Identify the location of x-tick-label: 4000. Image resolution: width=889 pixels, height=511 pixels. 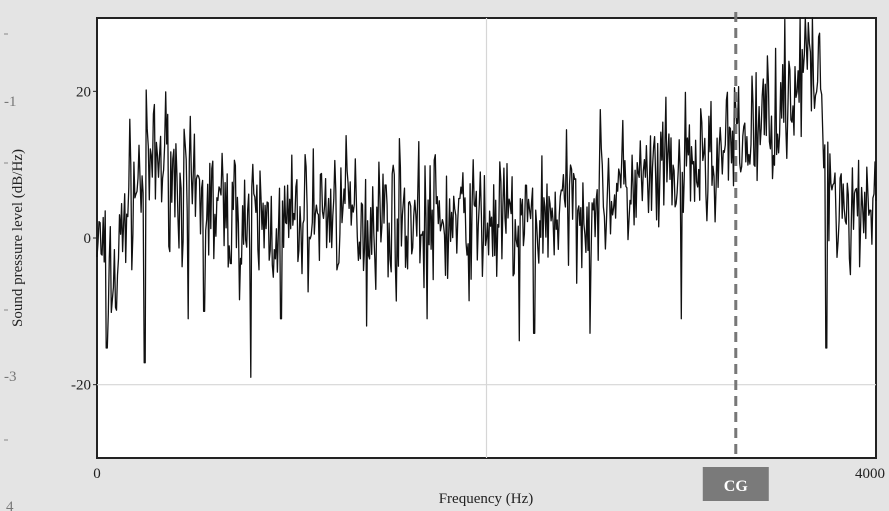
(870, 474).